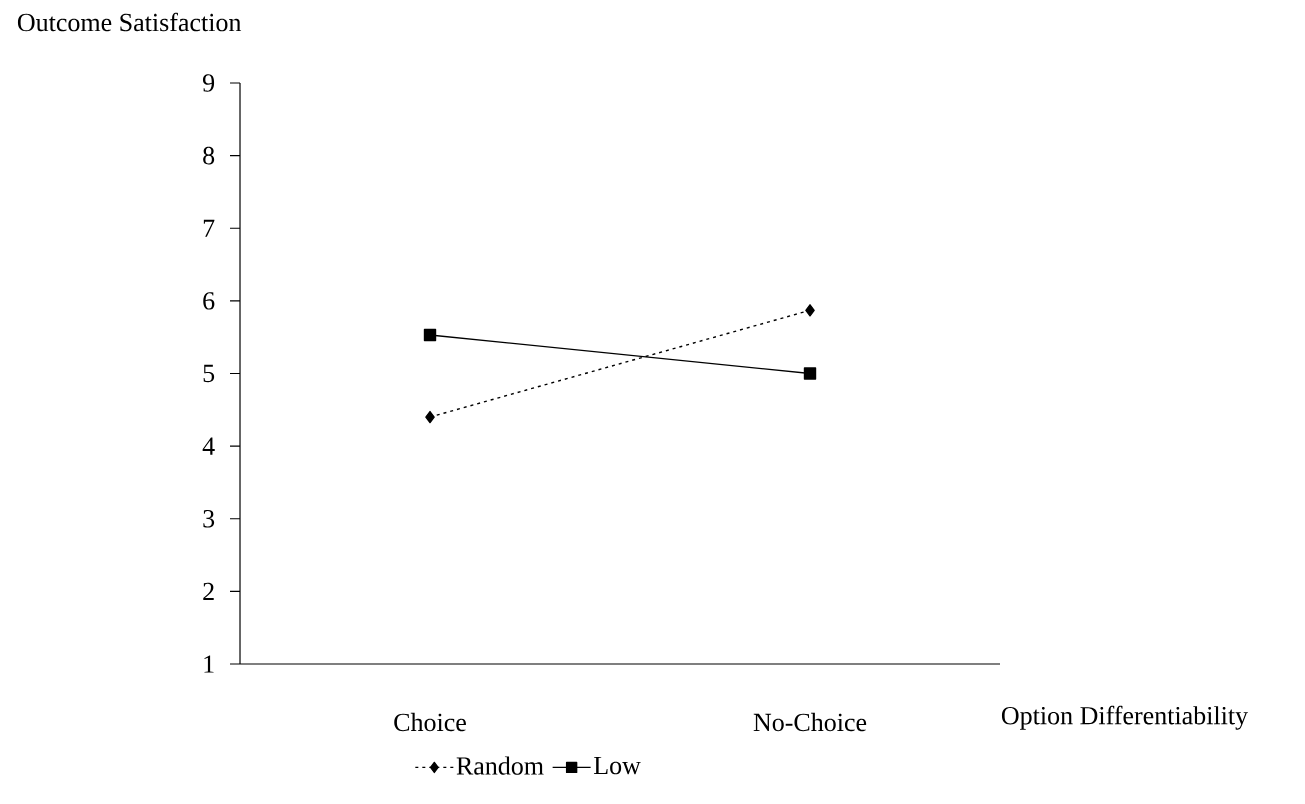 The width and height of the screenshot is (1305, 804). I want to click on x-axis-title: Option Differentiability, so click(1125, 717).